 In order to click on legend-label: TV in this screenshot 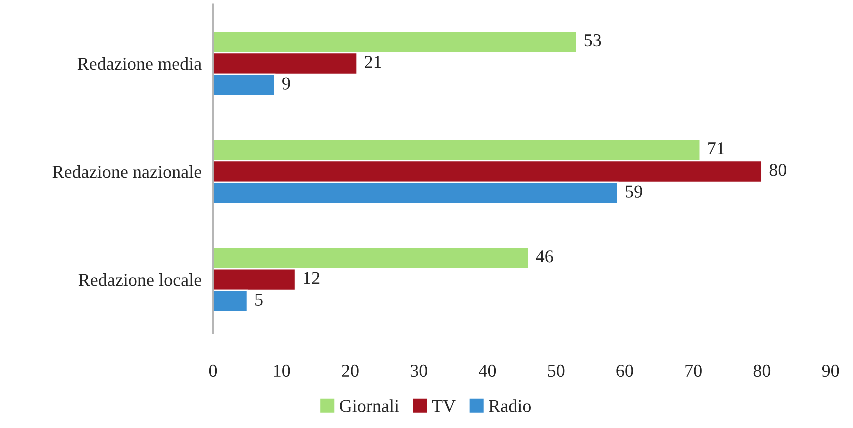, I will do `click(444, 406)`.